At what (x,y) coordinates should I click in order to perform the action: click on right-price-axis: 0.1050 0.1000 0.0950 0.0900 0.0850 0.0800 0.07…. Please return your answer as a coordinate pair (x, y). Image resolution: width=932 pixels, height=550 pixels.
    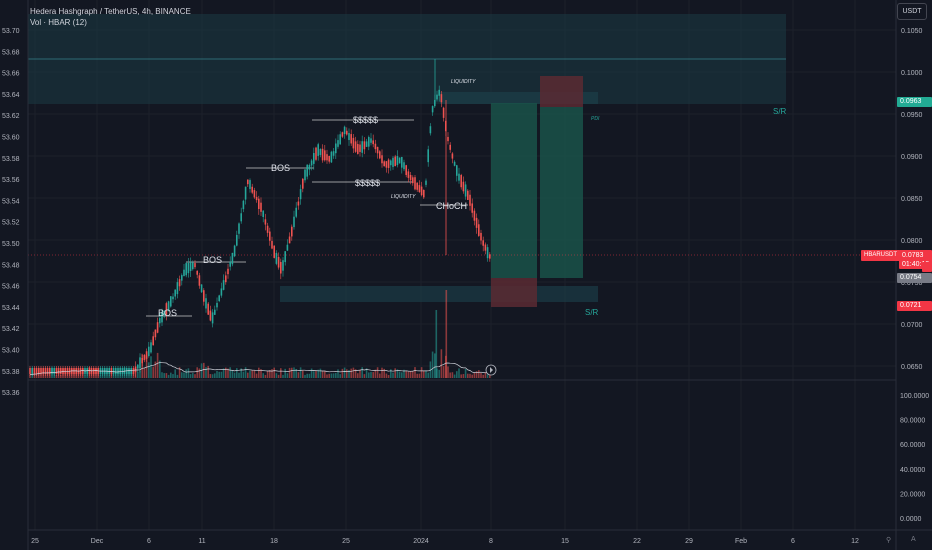
    Looking at the image, I should click on (912, 199).